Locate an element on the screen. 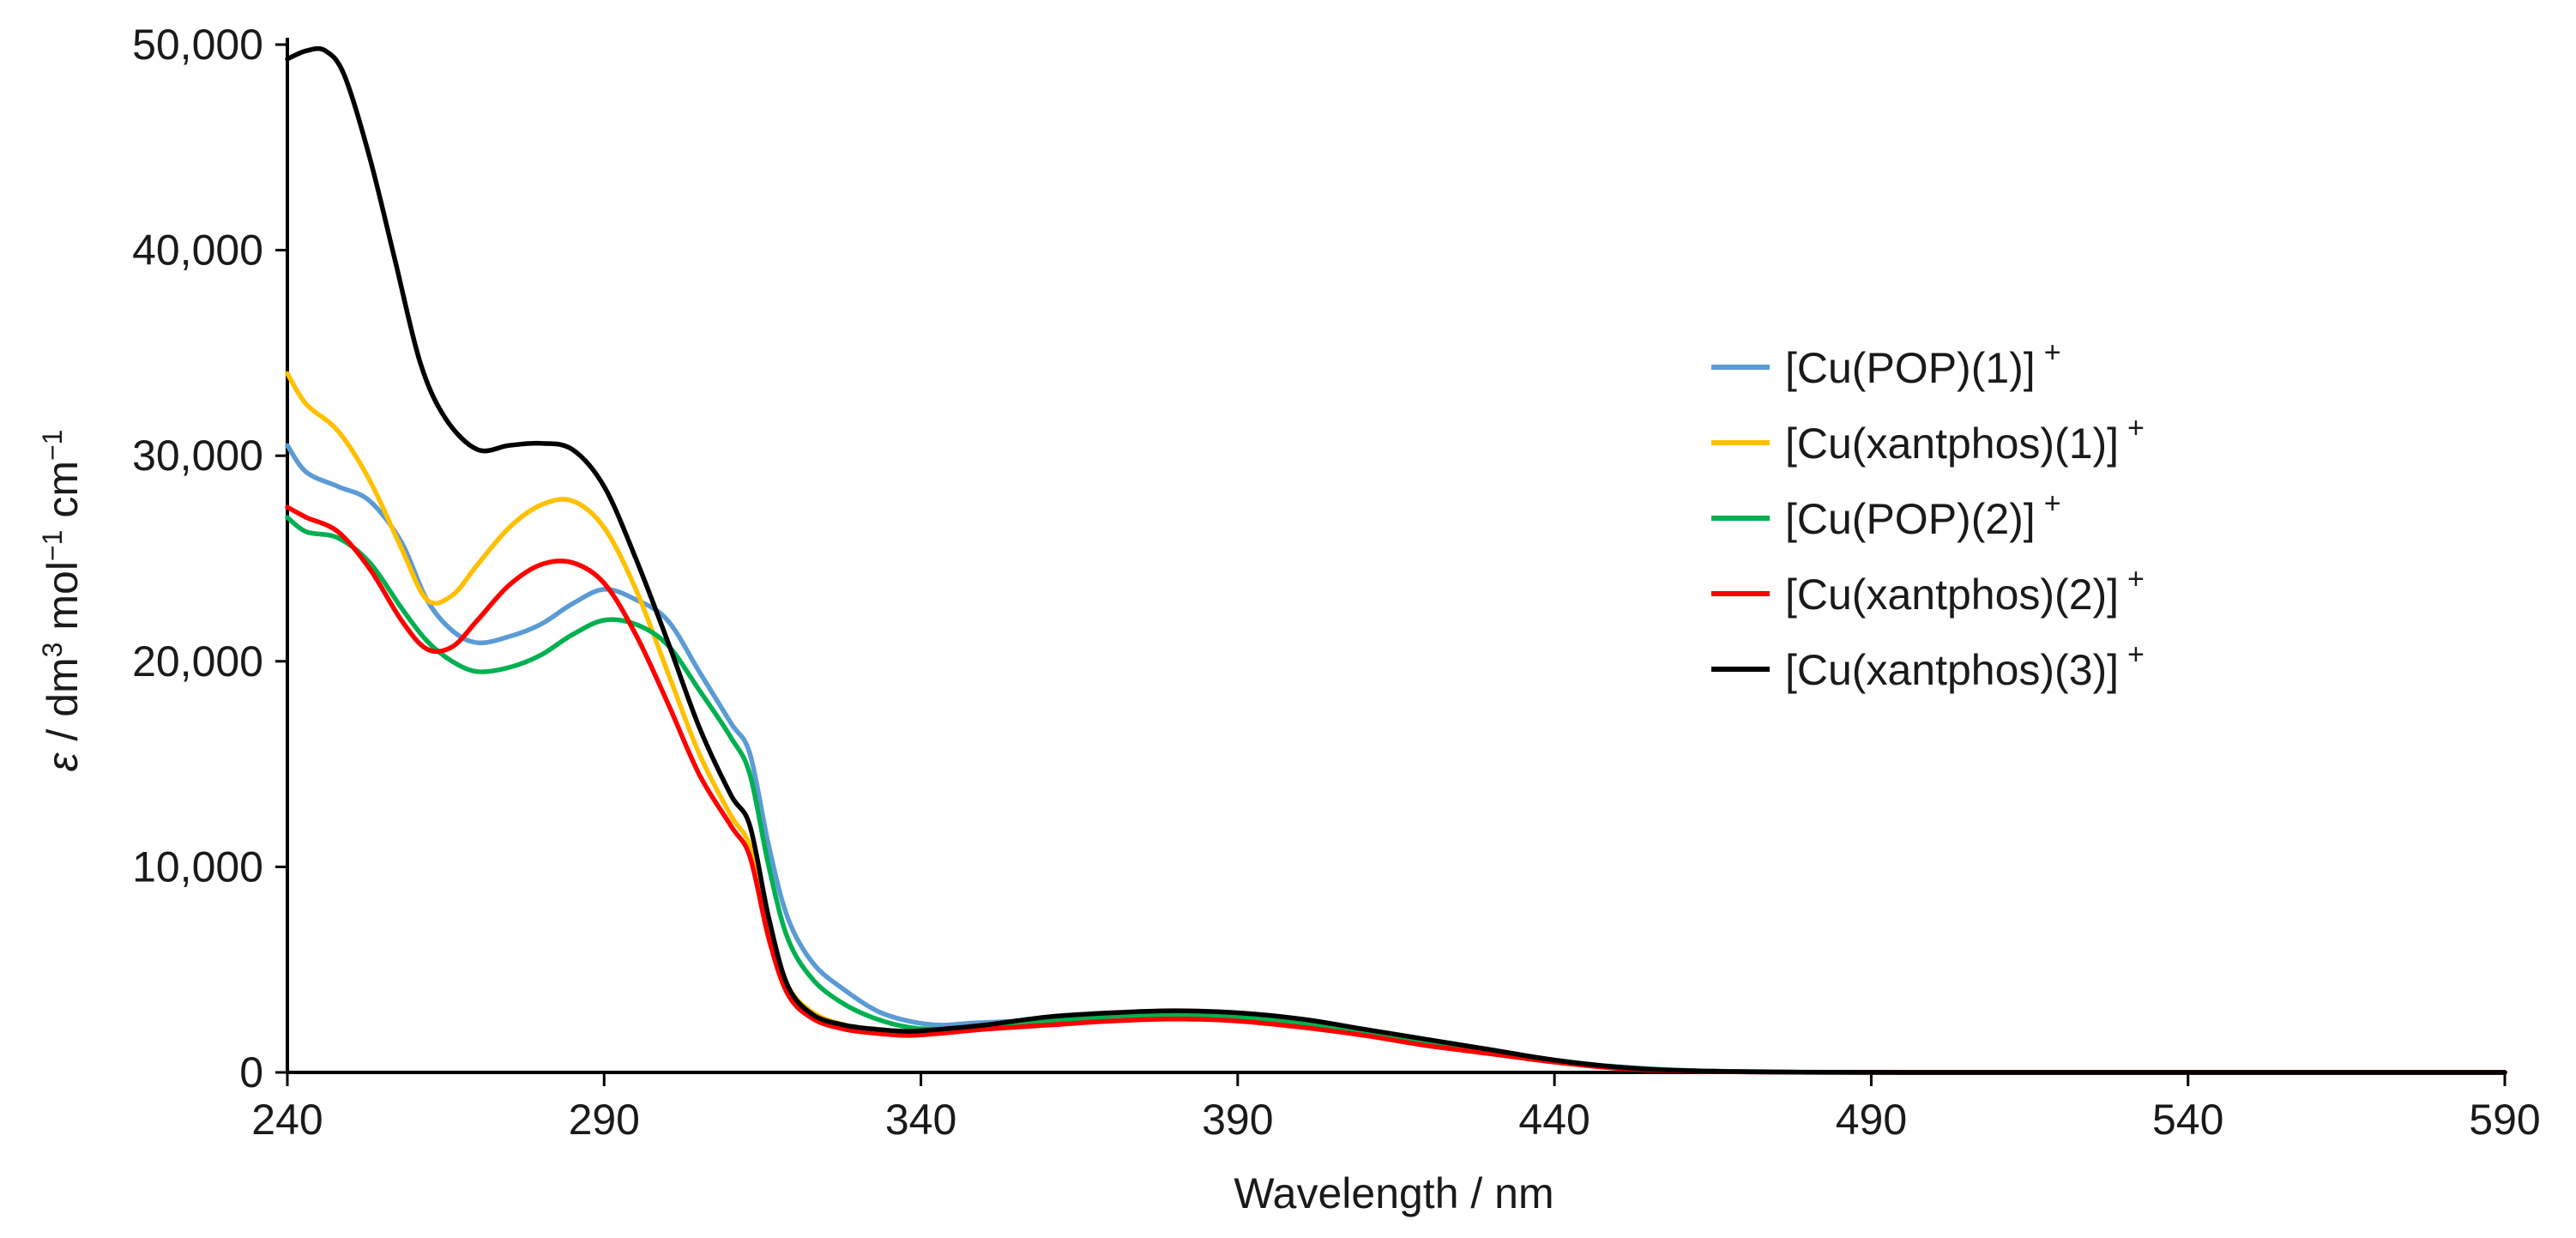 This screenshot has height=1238, width=2576. legend-label-main: [Cu(xantphos)(3)] is located at coordinates (1952, 670).